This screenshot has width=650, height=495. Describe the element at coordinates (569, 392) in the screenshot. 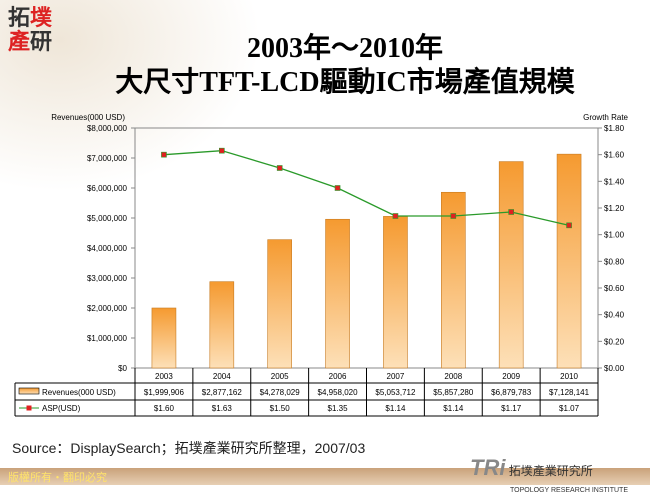

I see `revenue-label: $7,128,141` at that location.